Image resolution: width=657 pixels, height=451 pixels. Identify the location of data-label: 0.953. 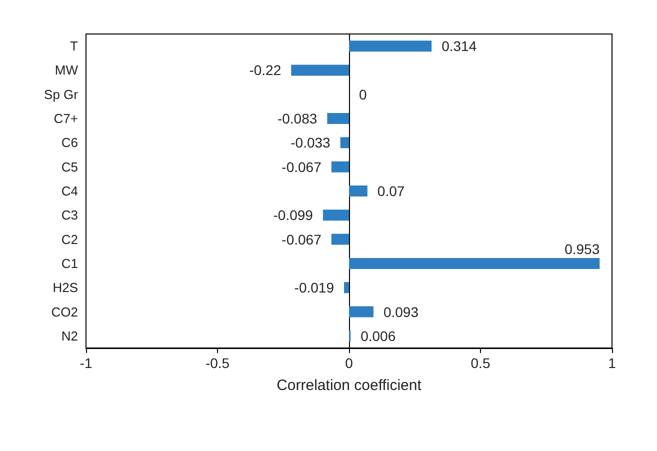
(582, 248).